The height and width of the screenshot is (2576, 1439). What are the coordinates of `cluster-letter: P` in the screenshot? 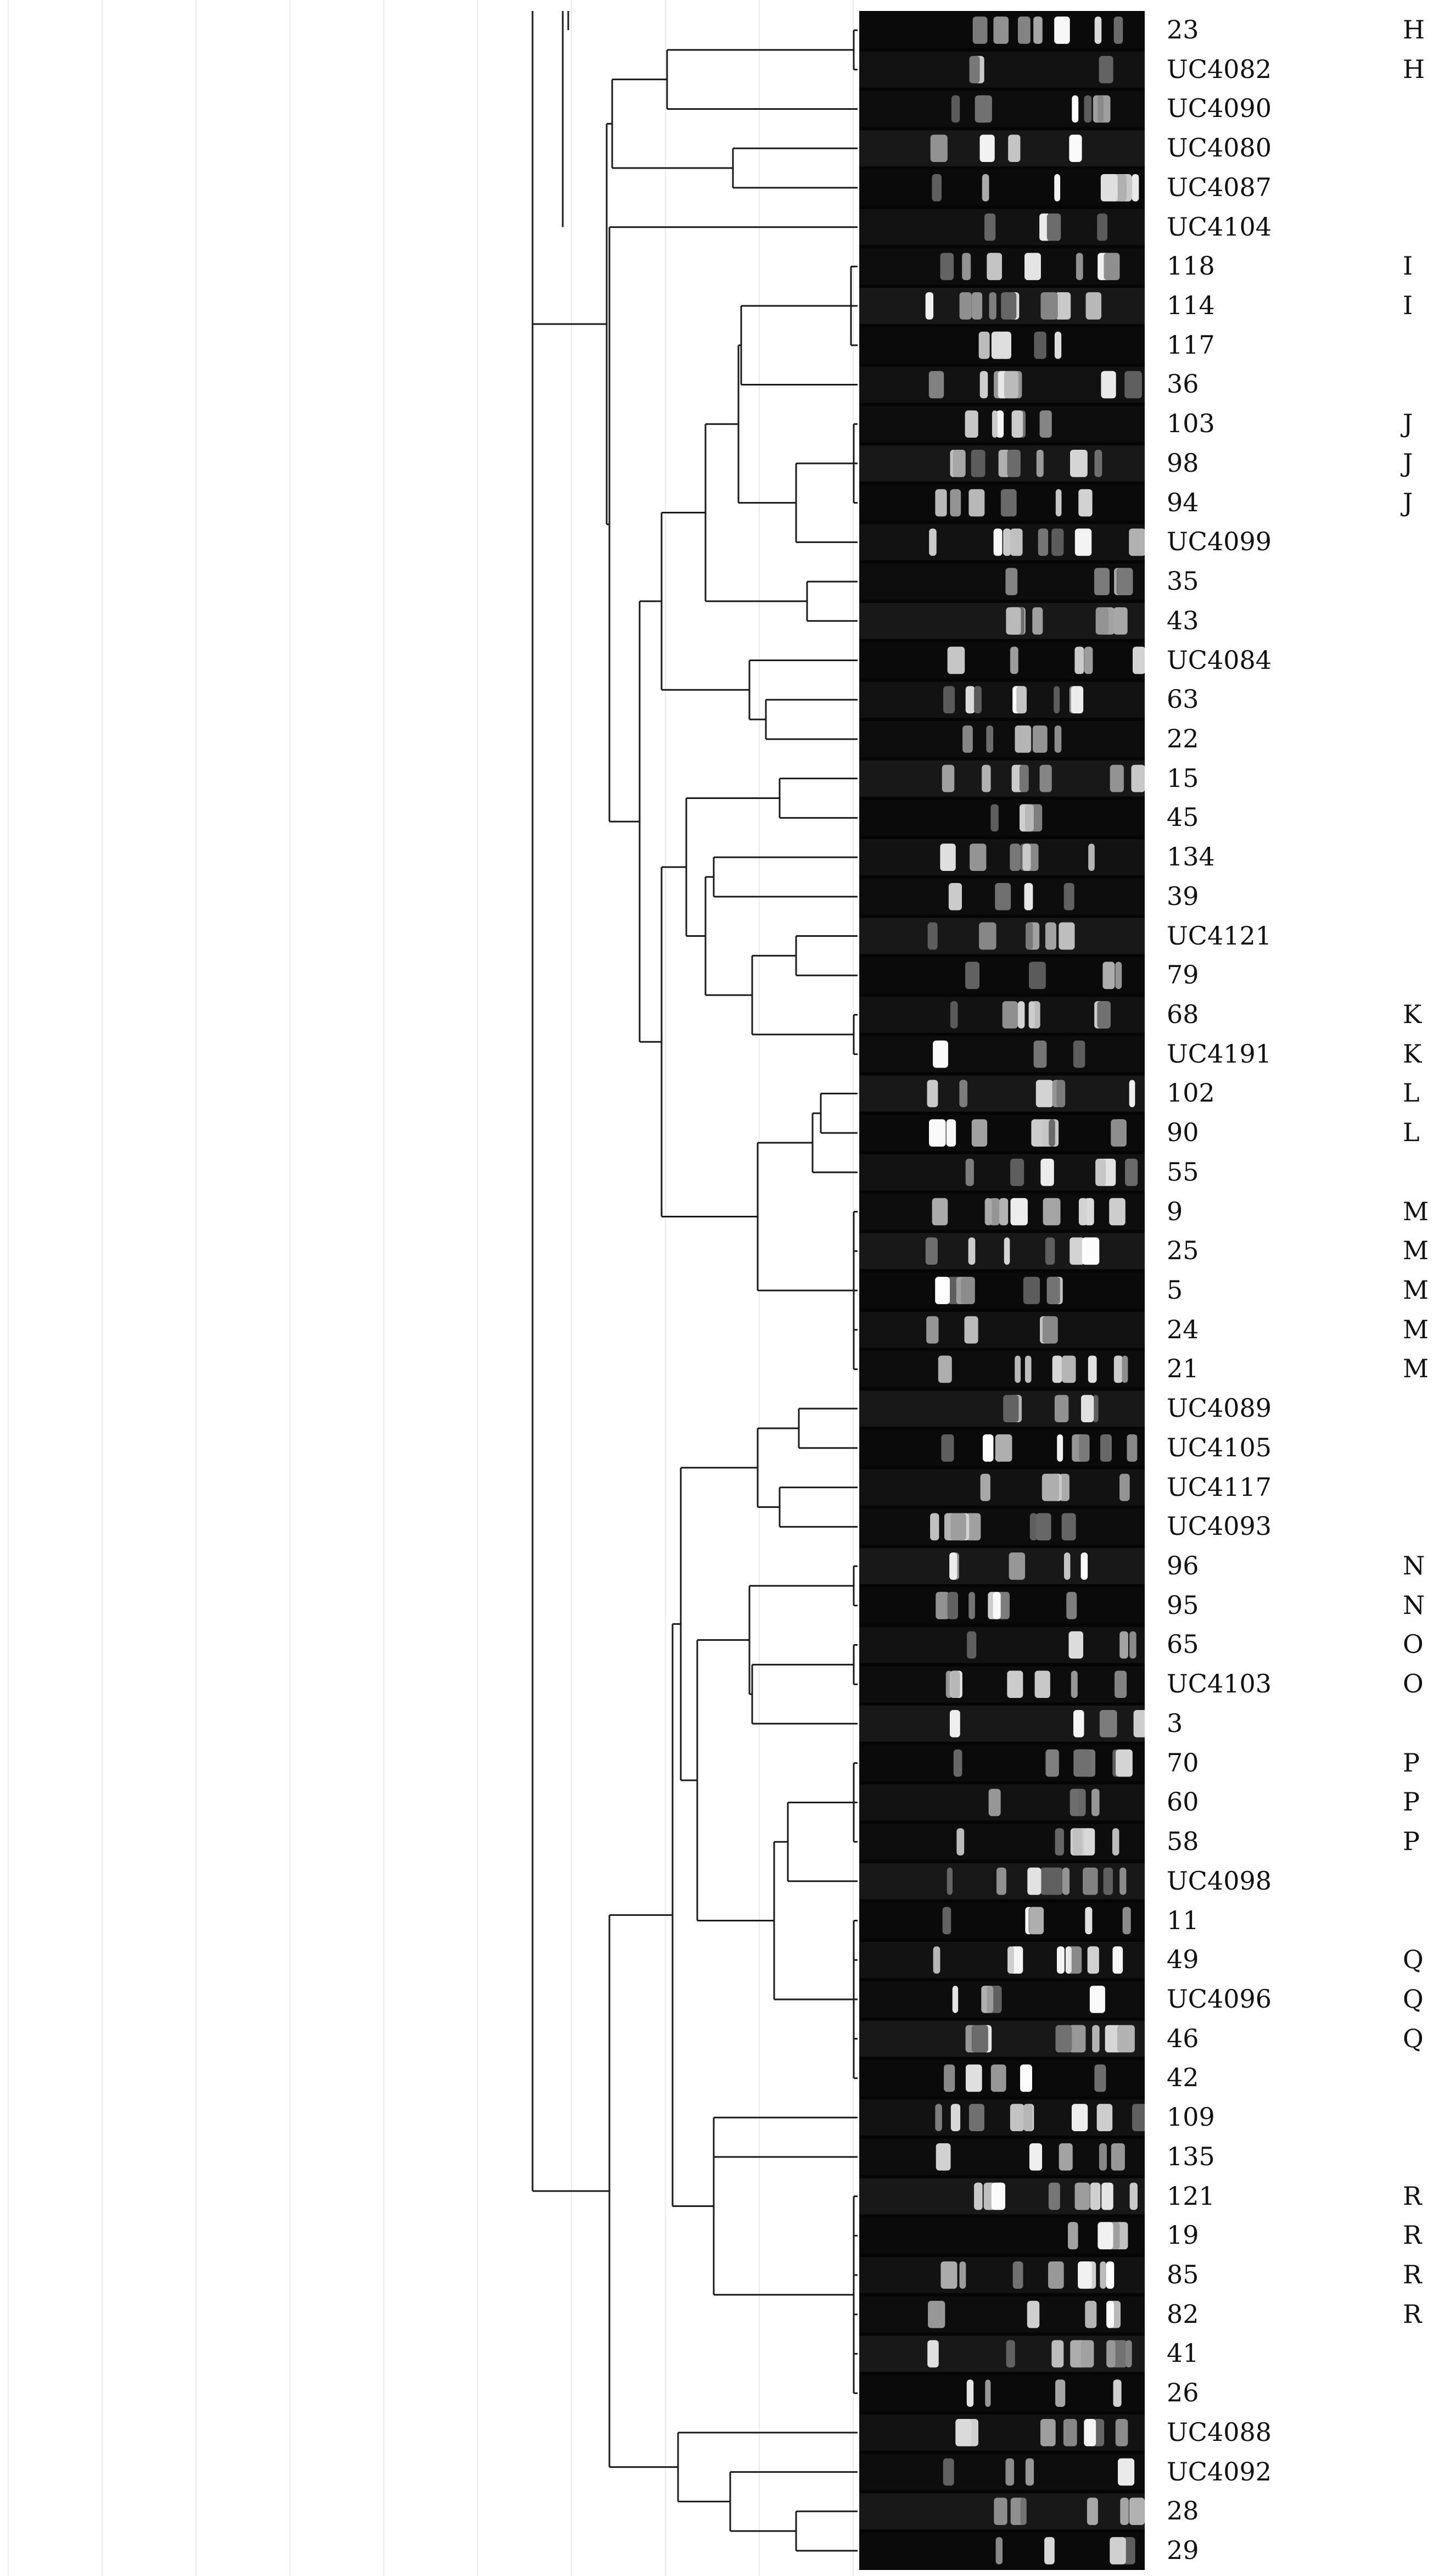 It's located at (1411, 1802).